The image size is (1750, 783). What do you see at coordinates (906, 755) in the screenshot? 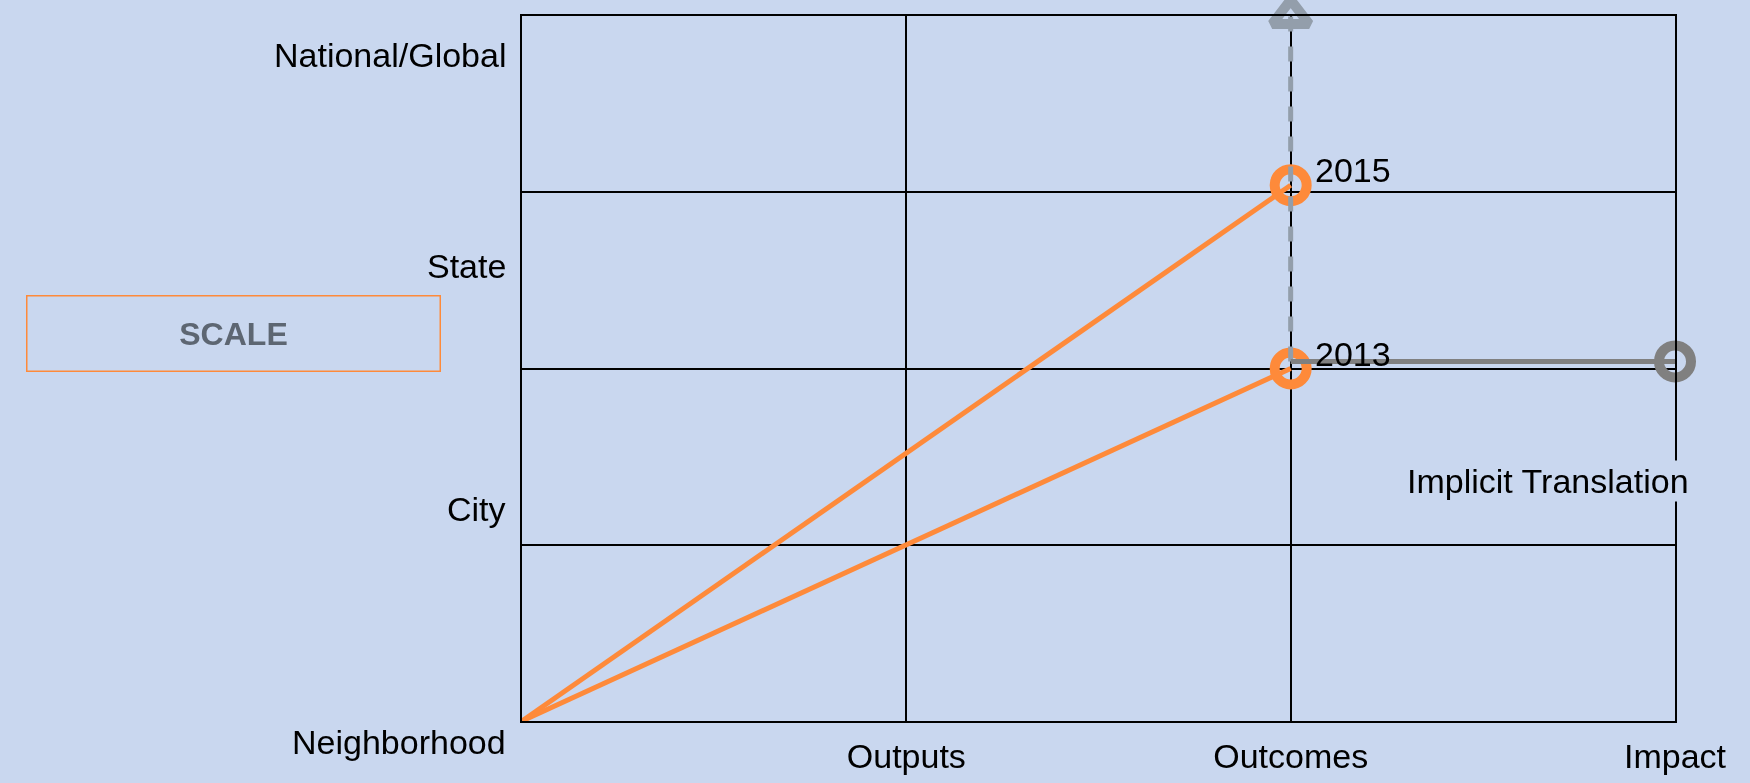
I see `x-tick-label: Outputs` at bounding box center [906, 755].